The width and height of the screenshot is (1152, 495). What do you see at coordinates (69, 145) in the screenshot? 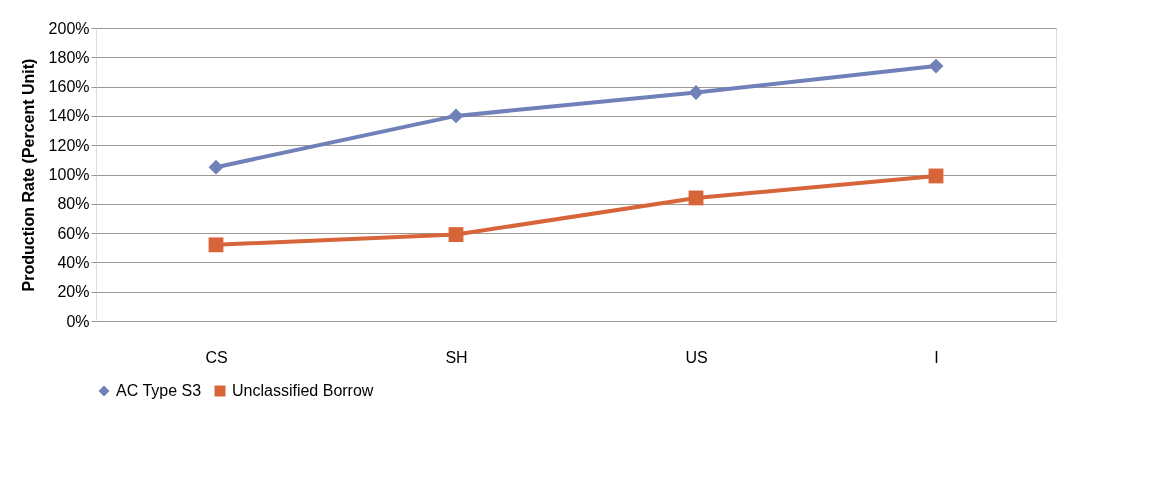
I see `y-tick-label: 120%` at bounding box center [69, 145].